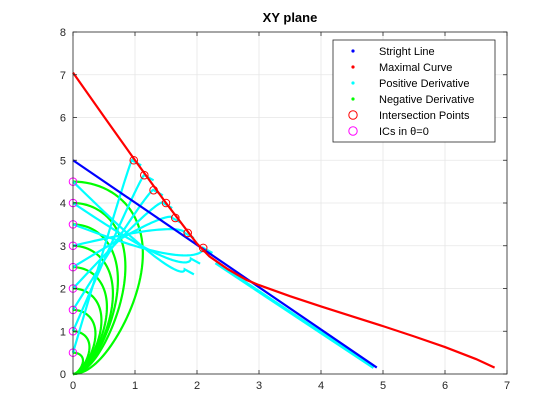  I want to click on x-tick-label: 5, so click(383, 386).